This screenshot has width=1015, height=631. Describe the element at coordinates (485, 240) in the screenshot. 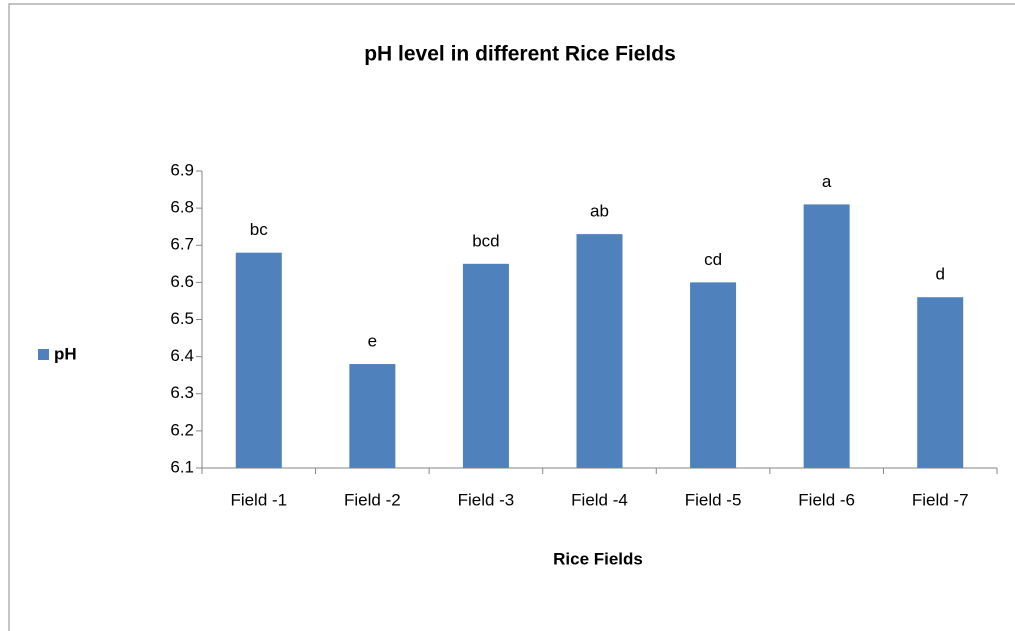

I see `bar-annotation: bcd` at that location.